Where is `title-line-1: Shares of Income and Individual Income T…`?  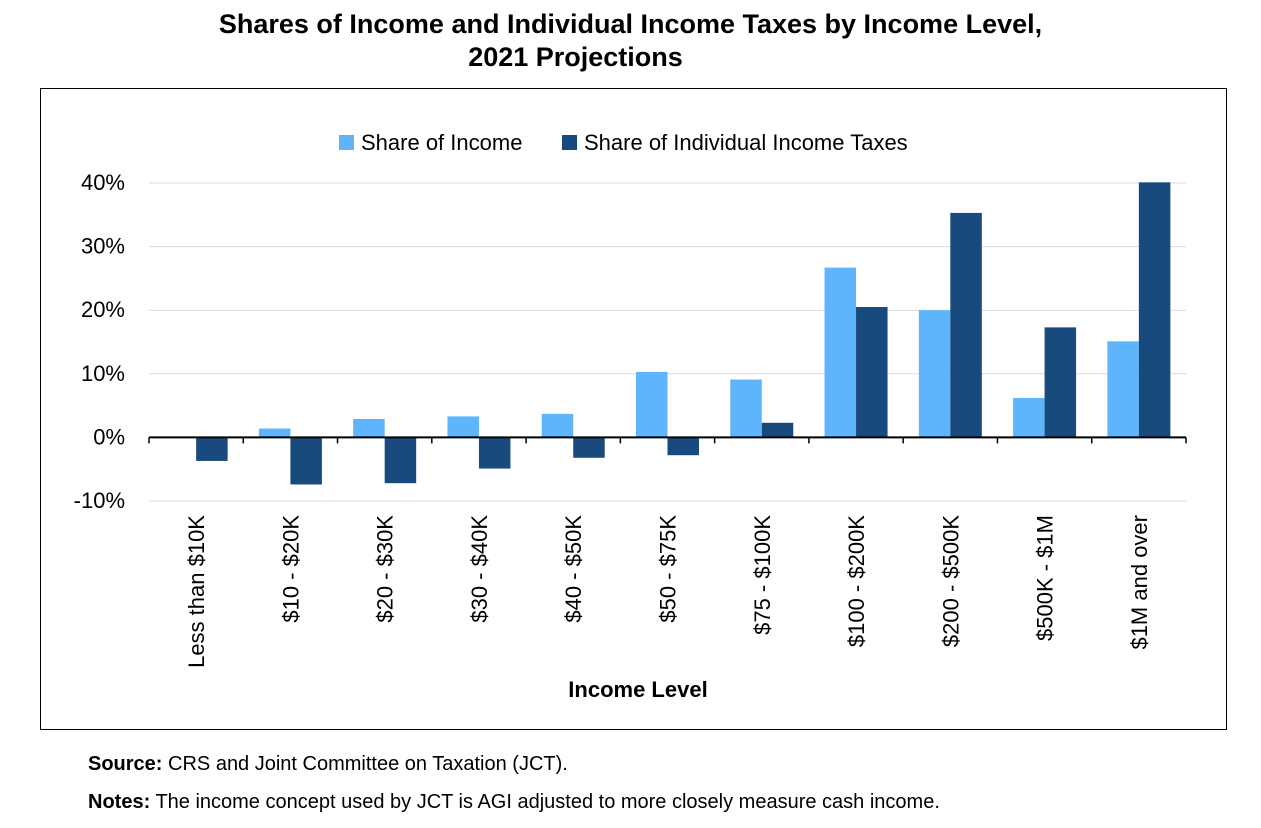 title-line-1: Shares of Income and Individual Income T… is located at coordinates (630, 24).